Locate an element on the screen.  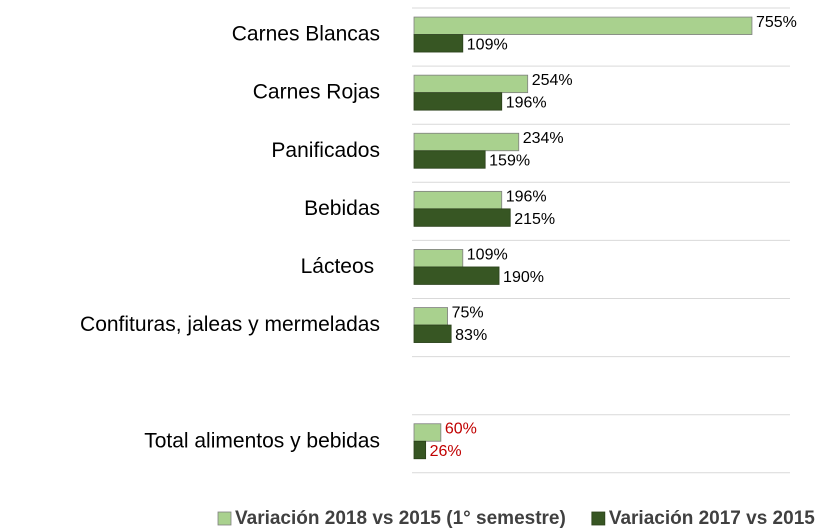
category-label: Confituras, jaleas y mermeladas is located at coordinates (230, 324).